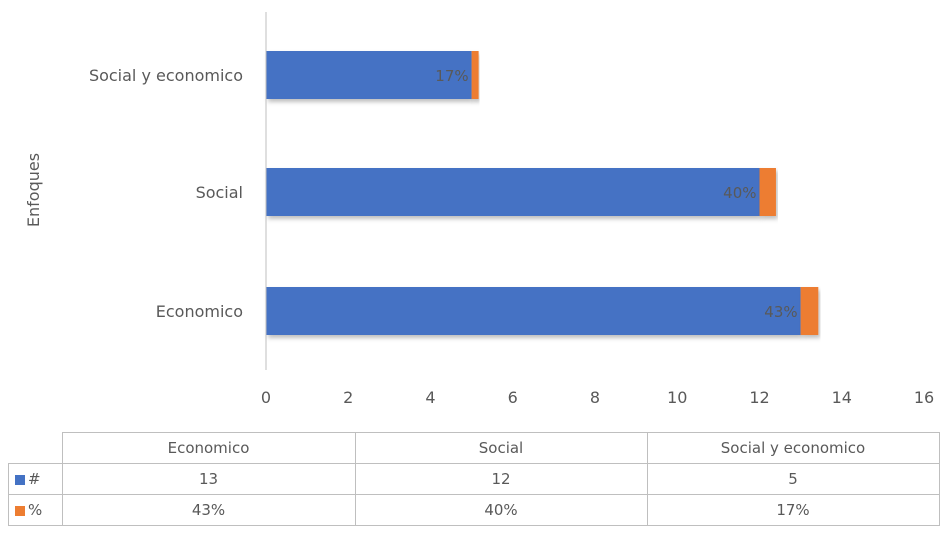 This screenshot has height=537, width=942. I want to click on data-table-cell: 40%, so click(501, 510).